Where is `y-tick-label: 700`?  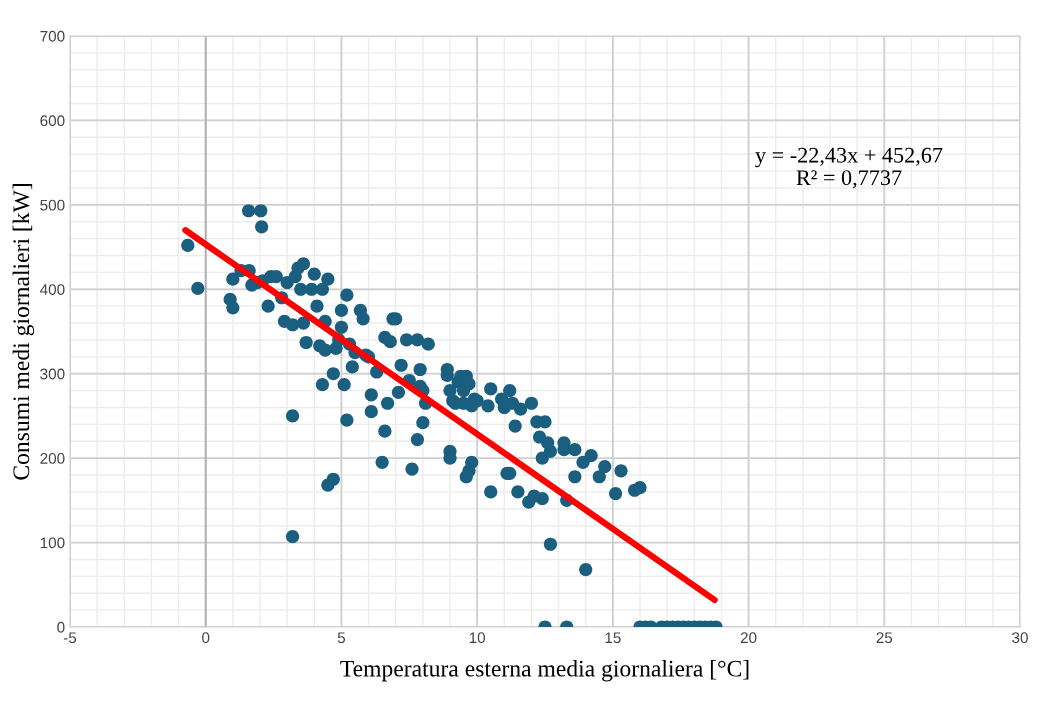
y-tick-label: 700 is located at coordinates (52, 36).